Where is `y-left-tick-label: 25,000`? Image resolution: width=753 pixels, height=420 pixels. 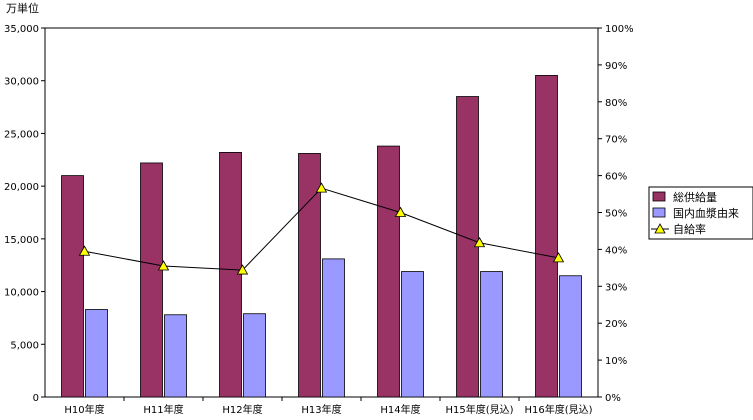 y-left-tick-label: 25,000 is located at coordinates (21, 134).